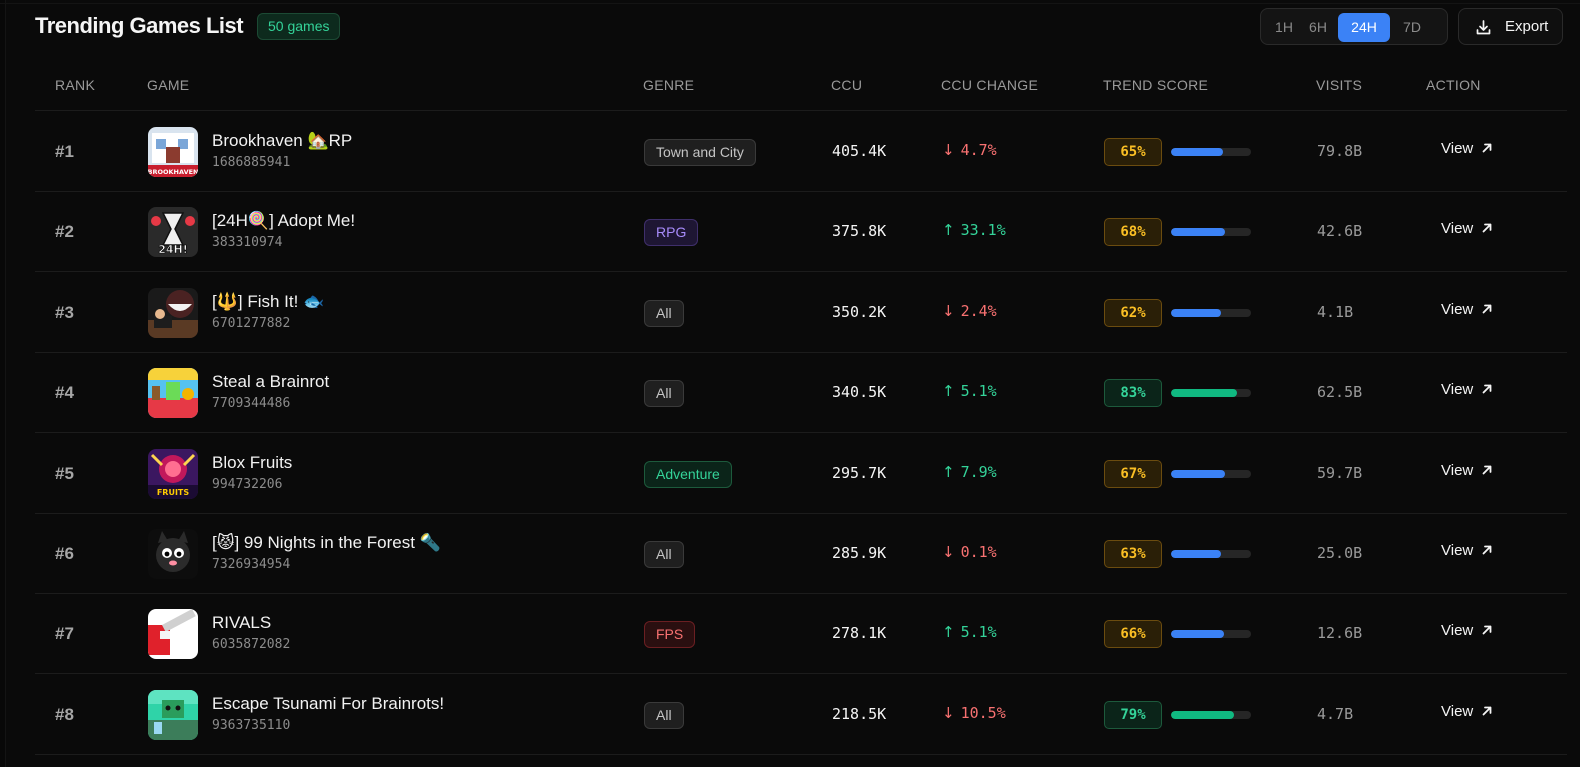 This screenshot has height=767, width=1580. I want to click on ccu-value: 405.4K, so click(859, 151).